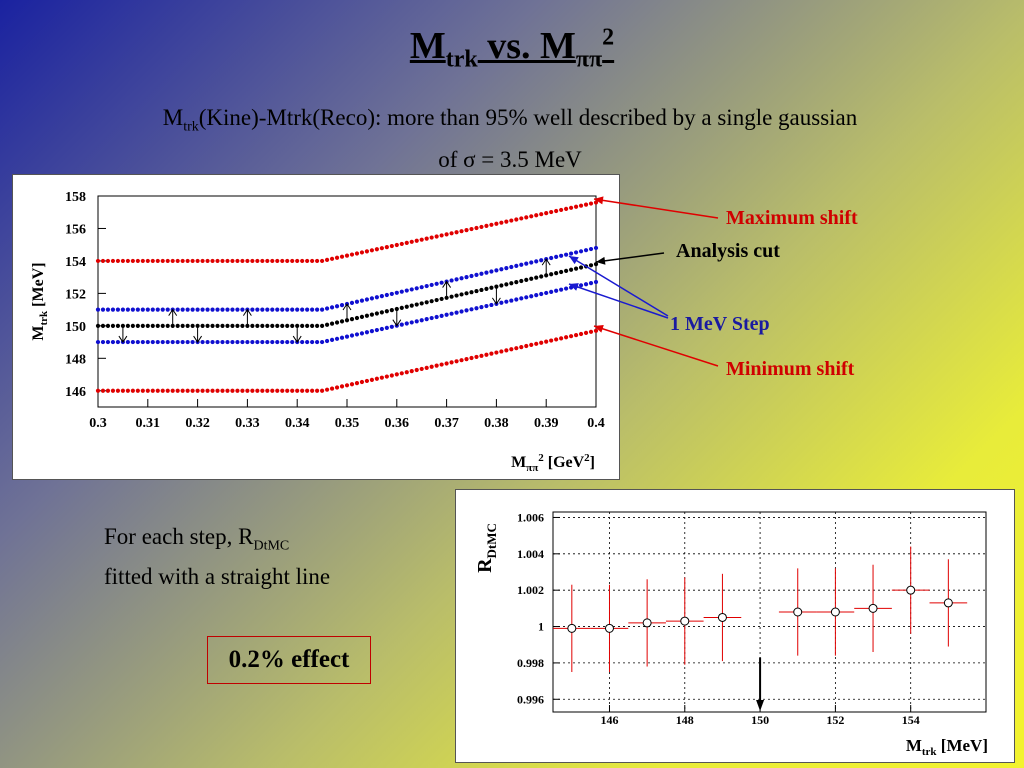  What do you see at coordinates (347, 232) in the screenshot?
I see `series-max` at bounding box center [347, 232].